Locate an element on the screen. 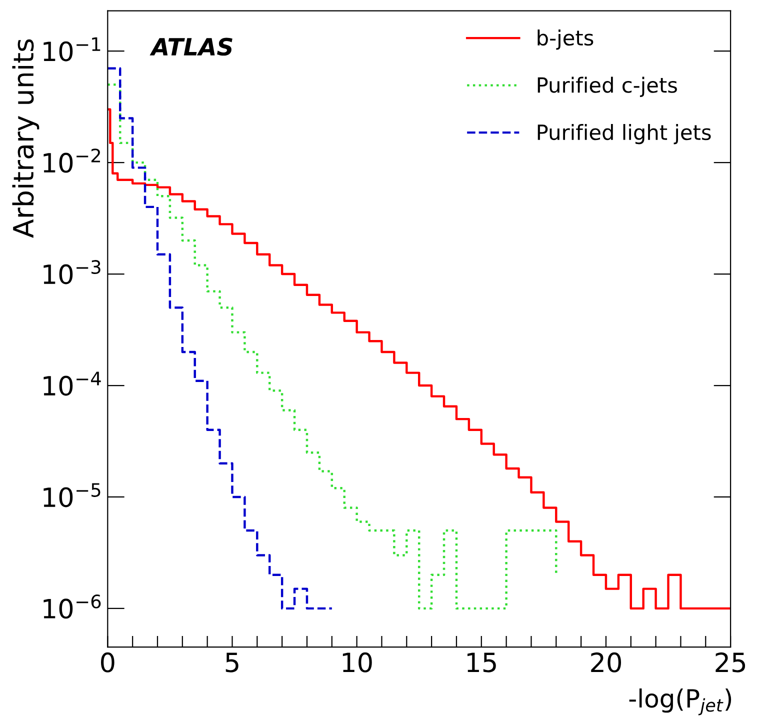 This screenshot has width=769, height=719. y-tick-label: 10$^{−3}$ is located at coordinates (72, 272).